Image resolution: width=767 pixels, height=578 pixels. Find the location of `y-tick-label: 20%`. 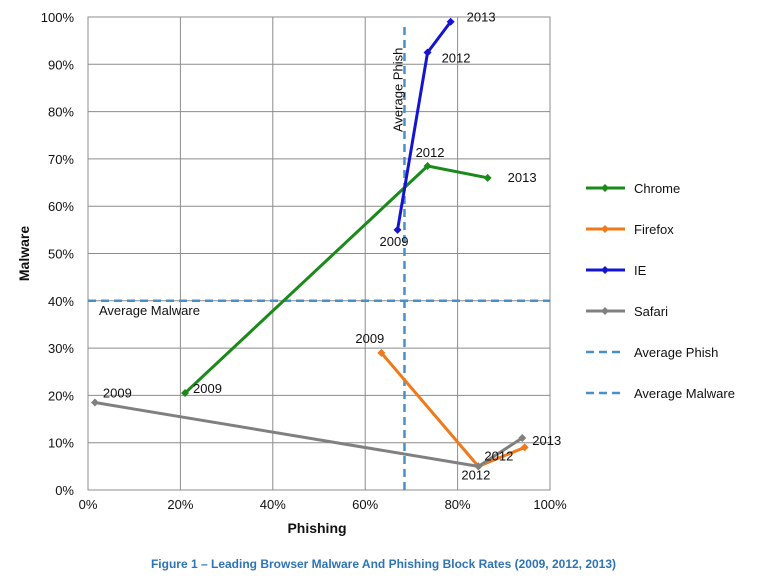

y-tick-label: 20% is located at coordinates (61, 395).